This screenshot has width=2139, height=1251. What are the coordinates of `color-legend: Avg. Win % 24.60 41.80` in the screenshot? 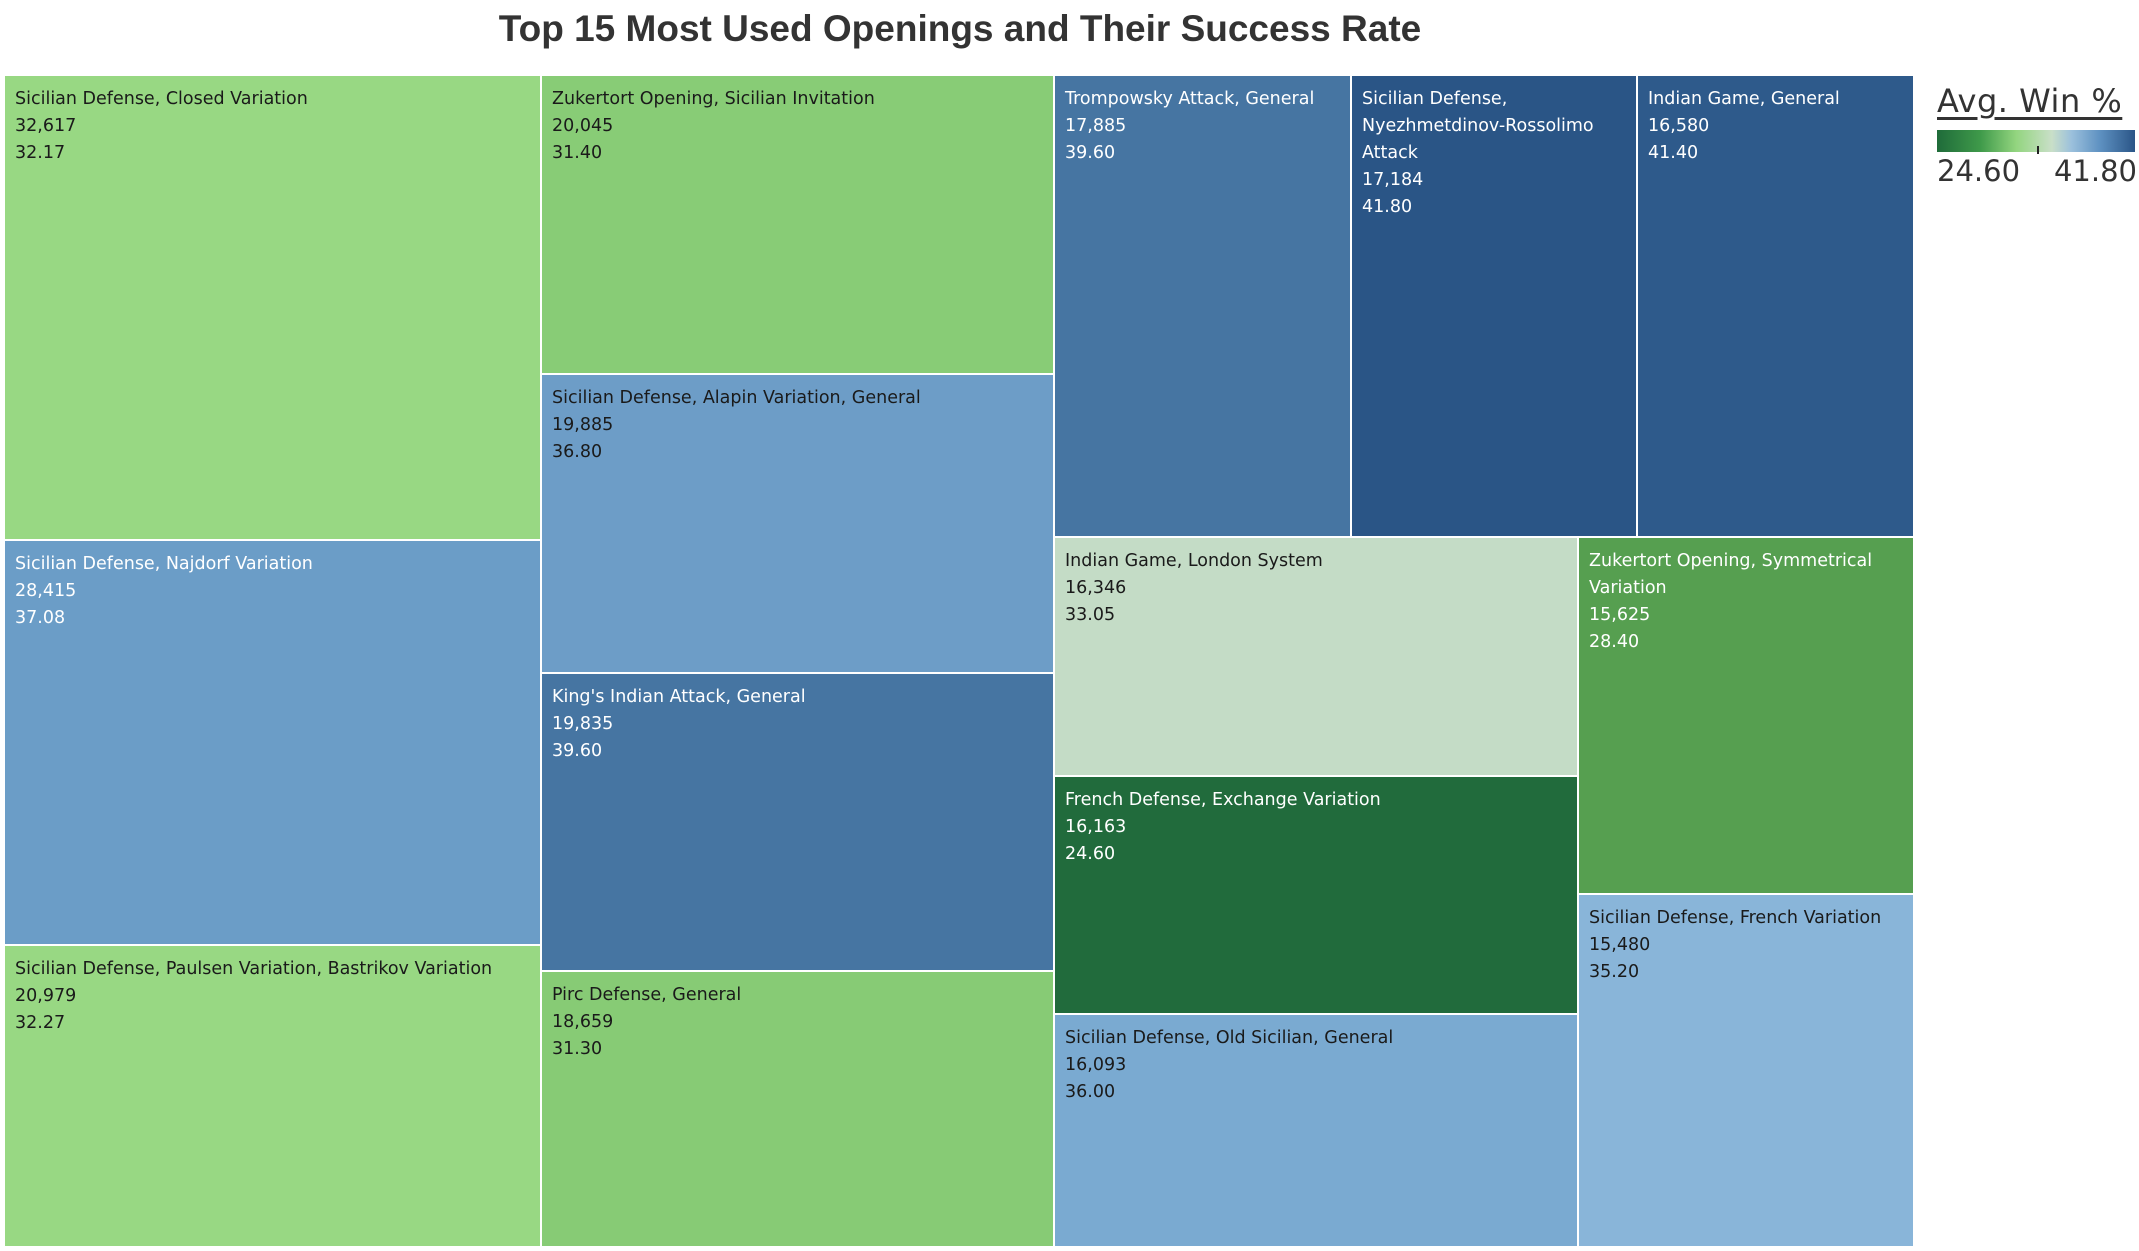 It's located at (2037, 135).